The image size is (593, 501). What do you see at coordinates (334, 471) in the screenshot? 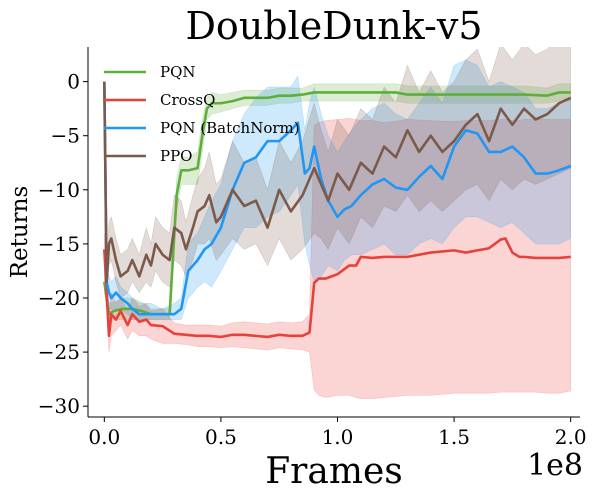
I see `x-axis-label: Frames` at bounding box center [334, 471].